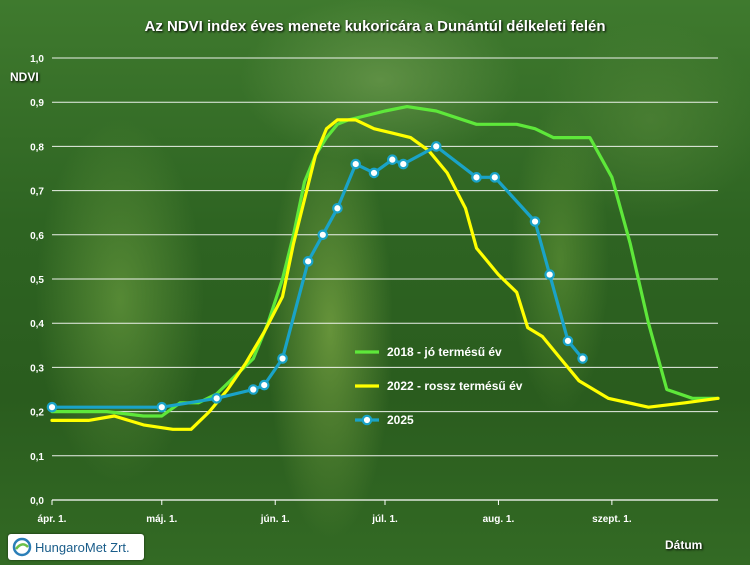 This screenshot has width=750, height=565. Describe the element at coordinates (37, 280) in the screenshot. I see `y-tick-label: 0,5` at that location.